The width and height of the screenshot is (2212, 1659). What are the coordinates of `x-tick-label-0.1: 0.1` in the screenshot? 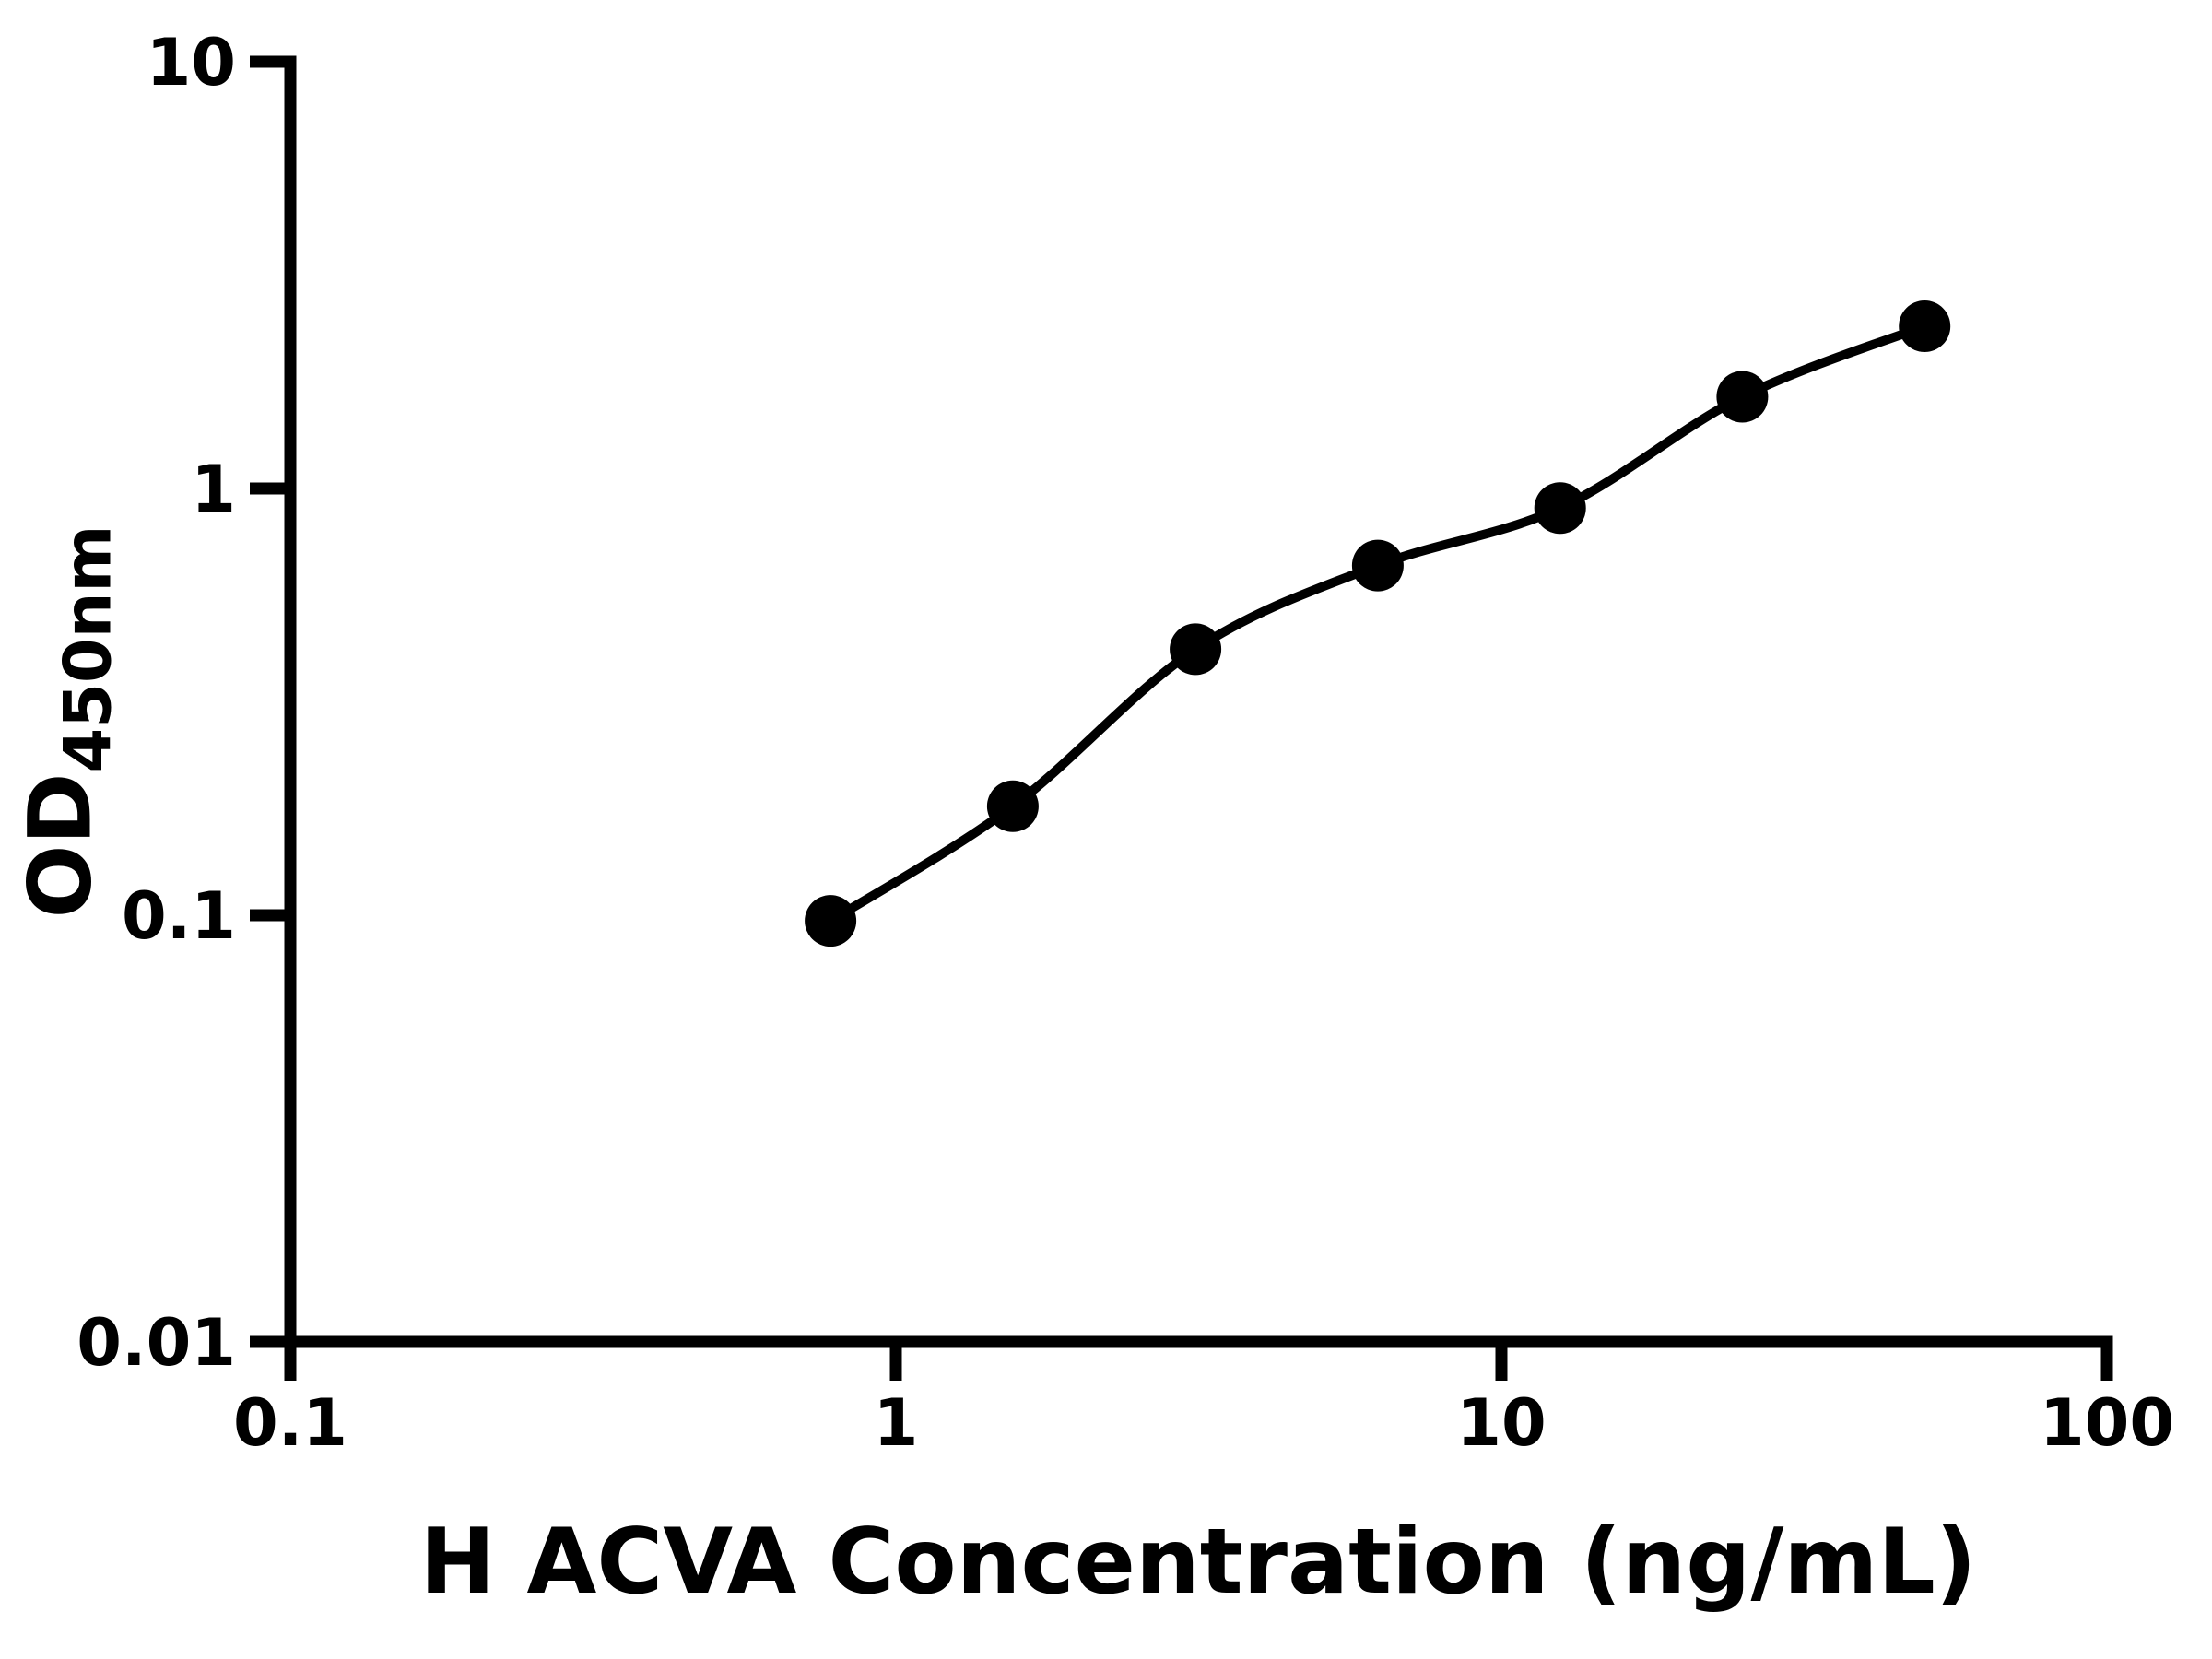 It's located at (290, 1423).